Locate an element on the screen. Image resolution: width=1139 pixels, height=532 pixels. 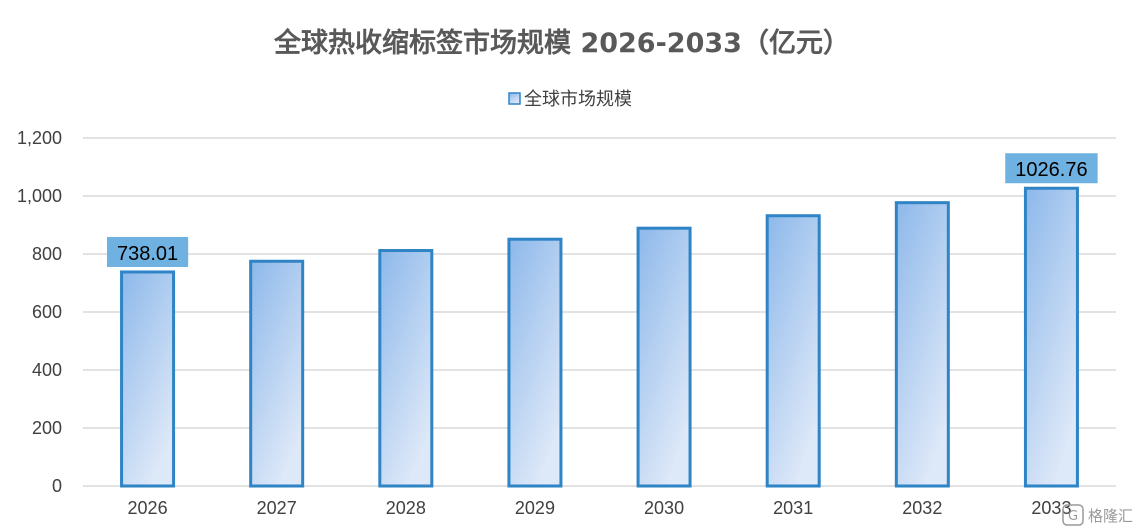
data-label-text: 1026.76 is located at coordinates (1051, 170).